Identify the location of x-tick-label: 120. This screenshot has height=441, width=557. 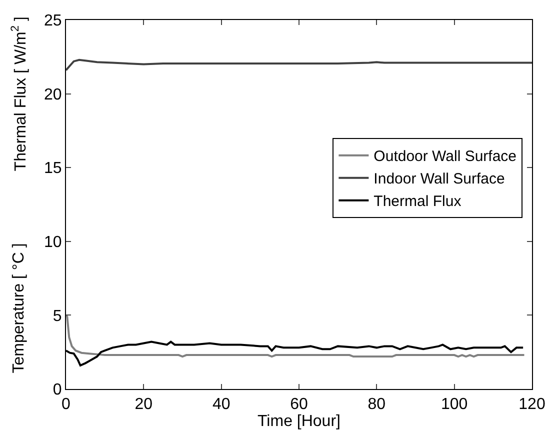
(532, 405).